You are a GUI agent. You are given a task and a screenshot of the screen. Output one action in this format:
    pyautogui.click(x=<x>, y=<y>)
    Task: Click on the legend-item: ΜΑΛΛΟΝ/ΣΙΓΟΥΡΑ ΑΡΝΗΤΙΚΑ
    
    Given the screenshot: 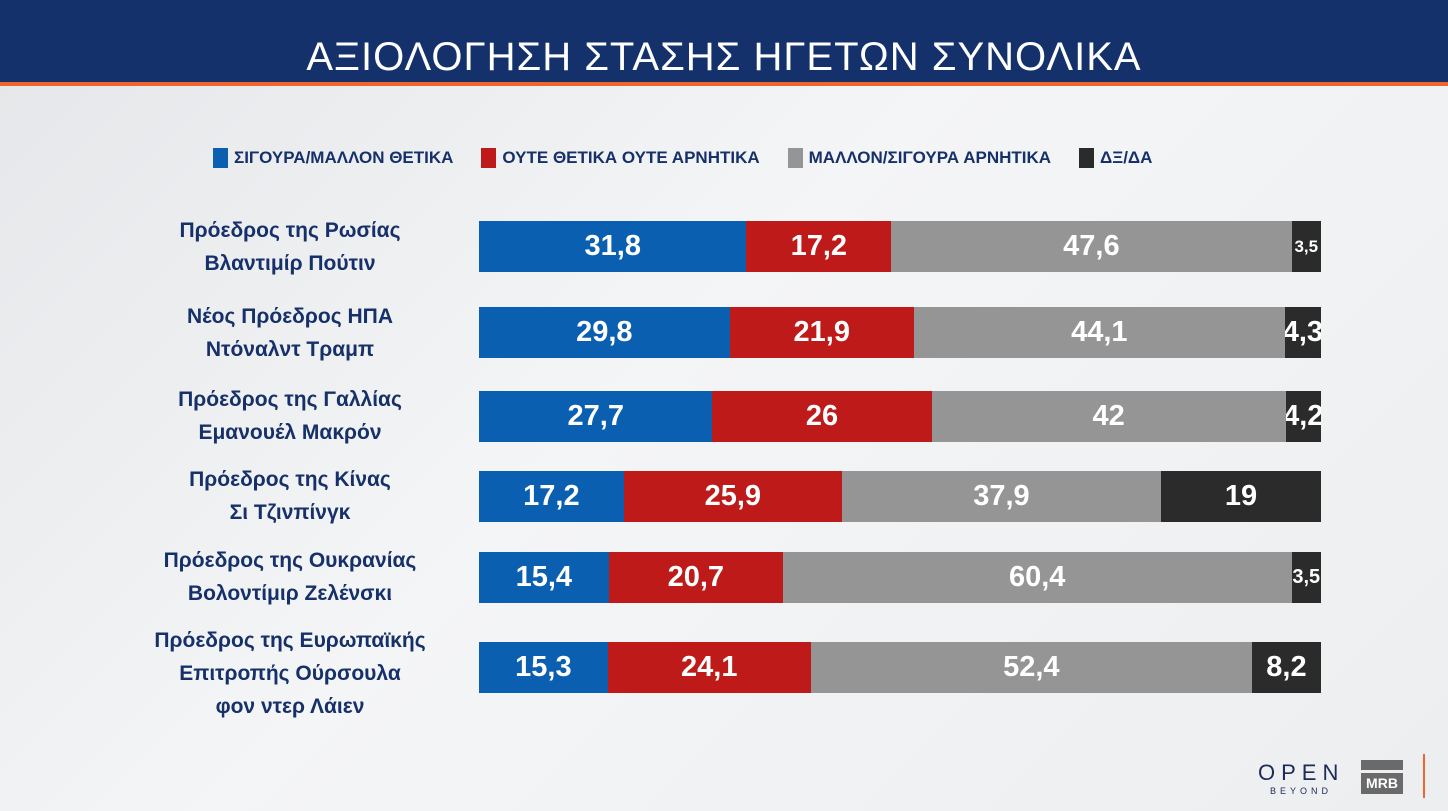 What is the action you would take?
    pyautogui.click(x=919, y=158)
    